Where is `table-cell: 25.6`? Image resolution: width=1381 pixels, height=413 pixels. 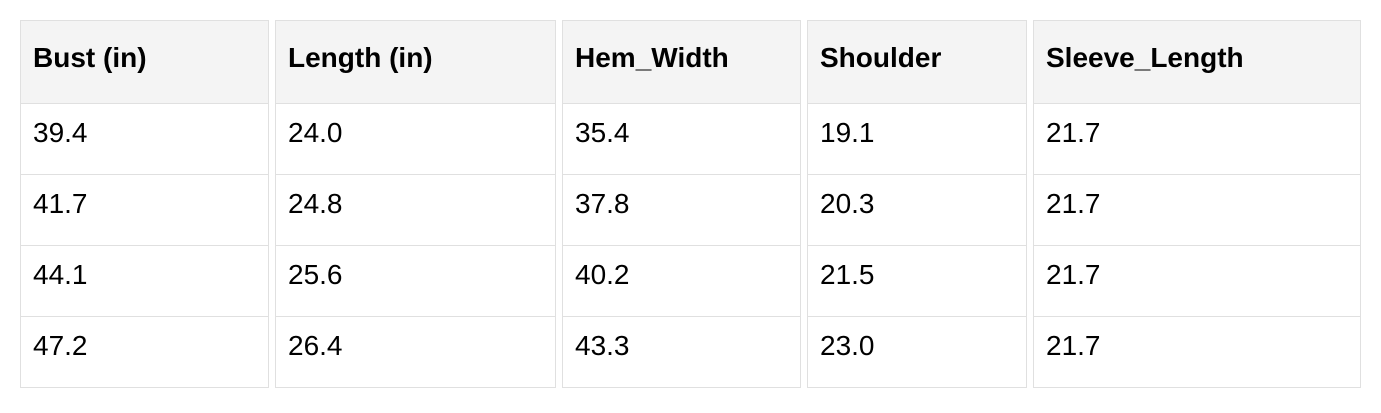 table-cell: 25.6 is located at coordinates (415, 281).